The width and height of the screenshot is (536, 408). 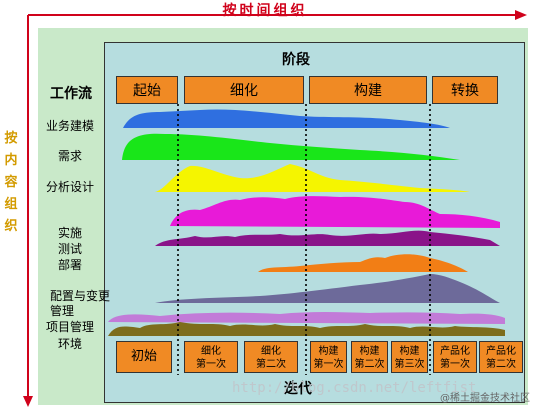 I want to click on workflow-environment: 环境, so click(x=70, y=344).